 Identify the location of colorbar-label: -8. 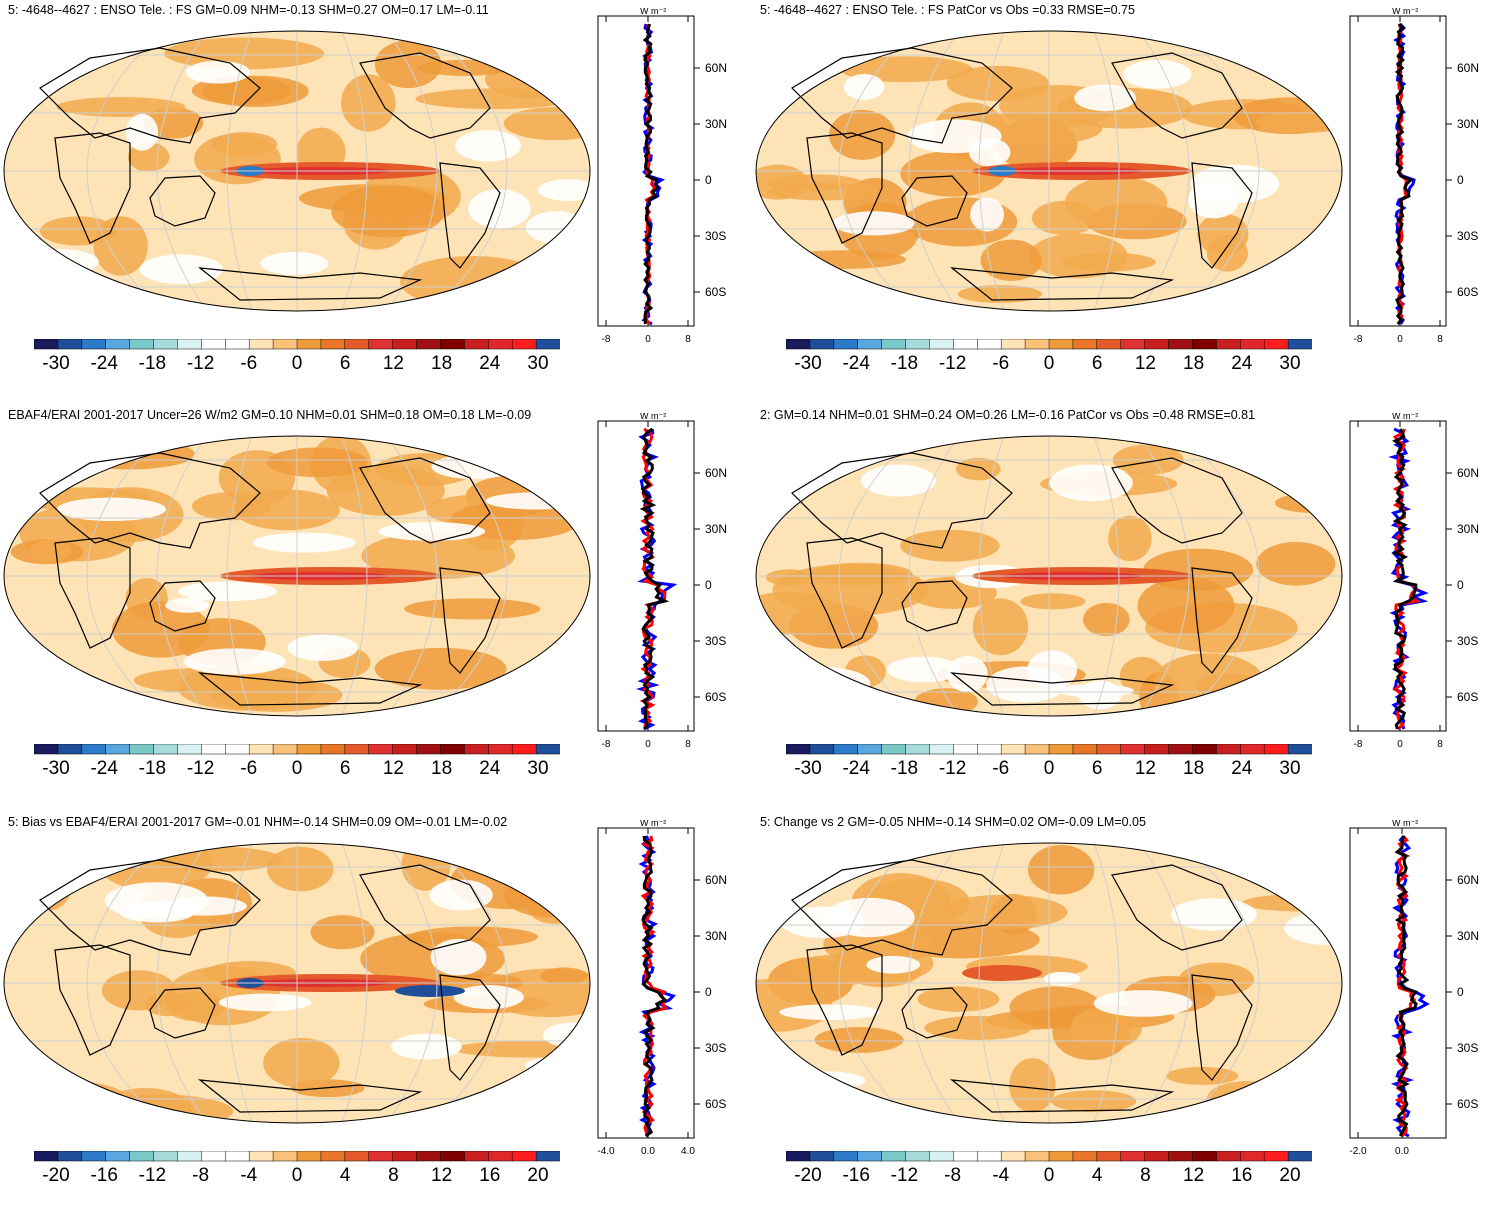
(201, 1175).